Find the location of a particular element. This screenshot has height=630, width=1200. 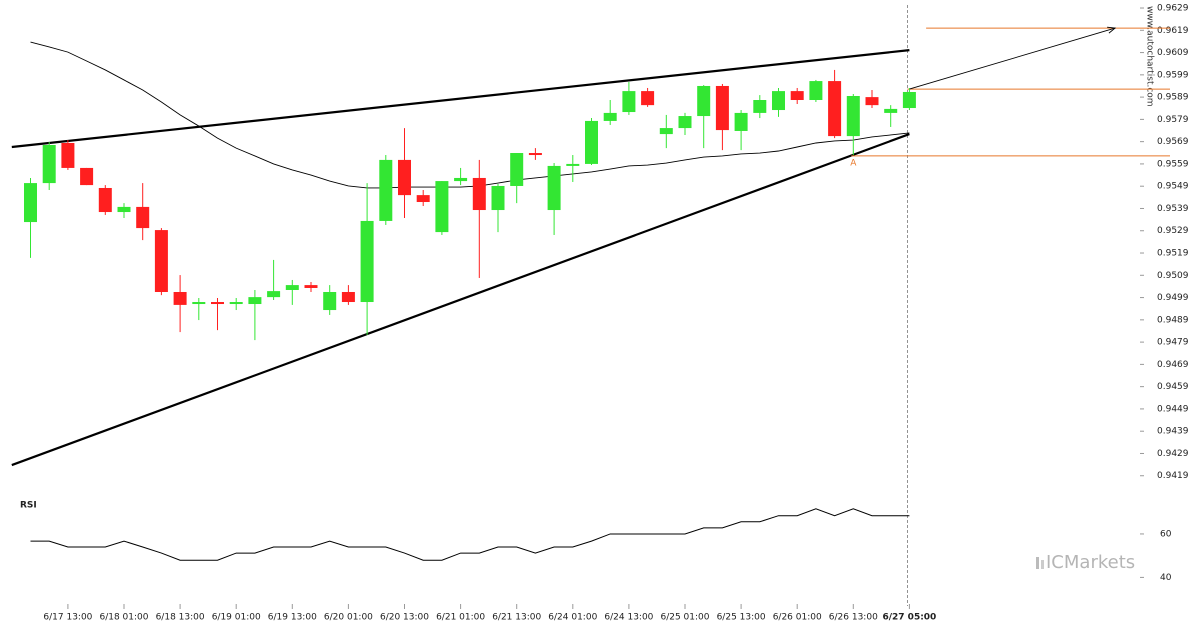

y-tick-label: 0.9599 is located at coordinates (1173, 75).